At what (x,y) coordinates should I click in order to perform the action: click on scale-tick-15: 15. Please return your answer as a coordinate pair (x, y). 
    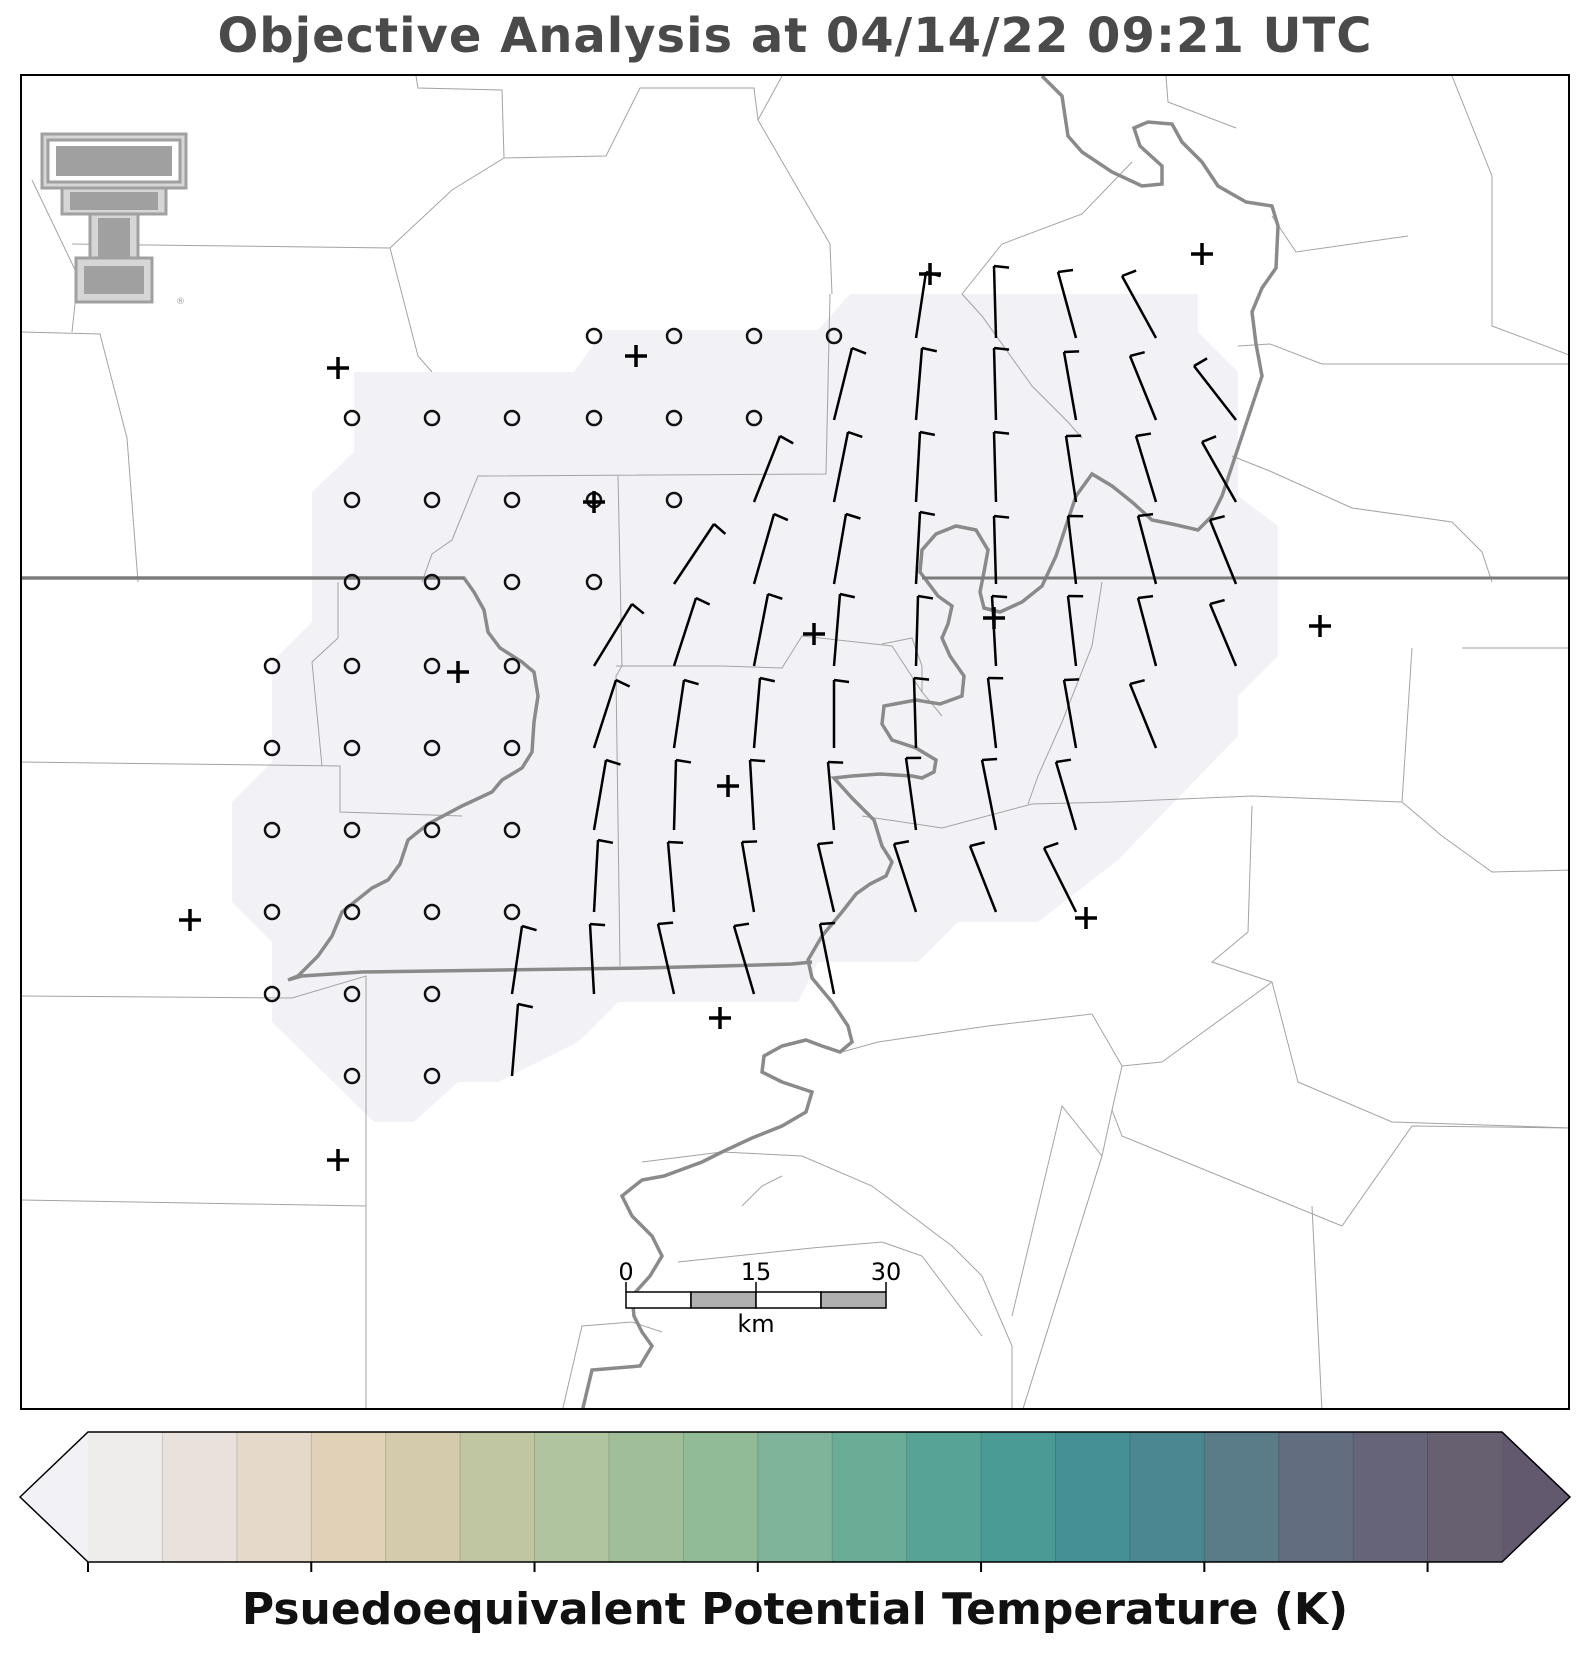
    Looking at the image, I should click on (756, 1272).